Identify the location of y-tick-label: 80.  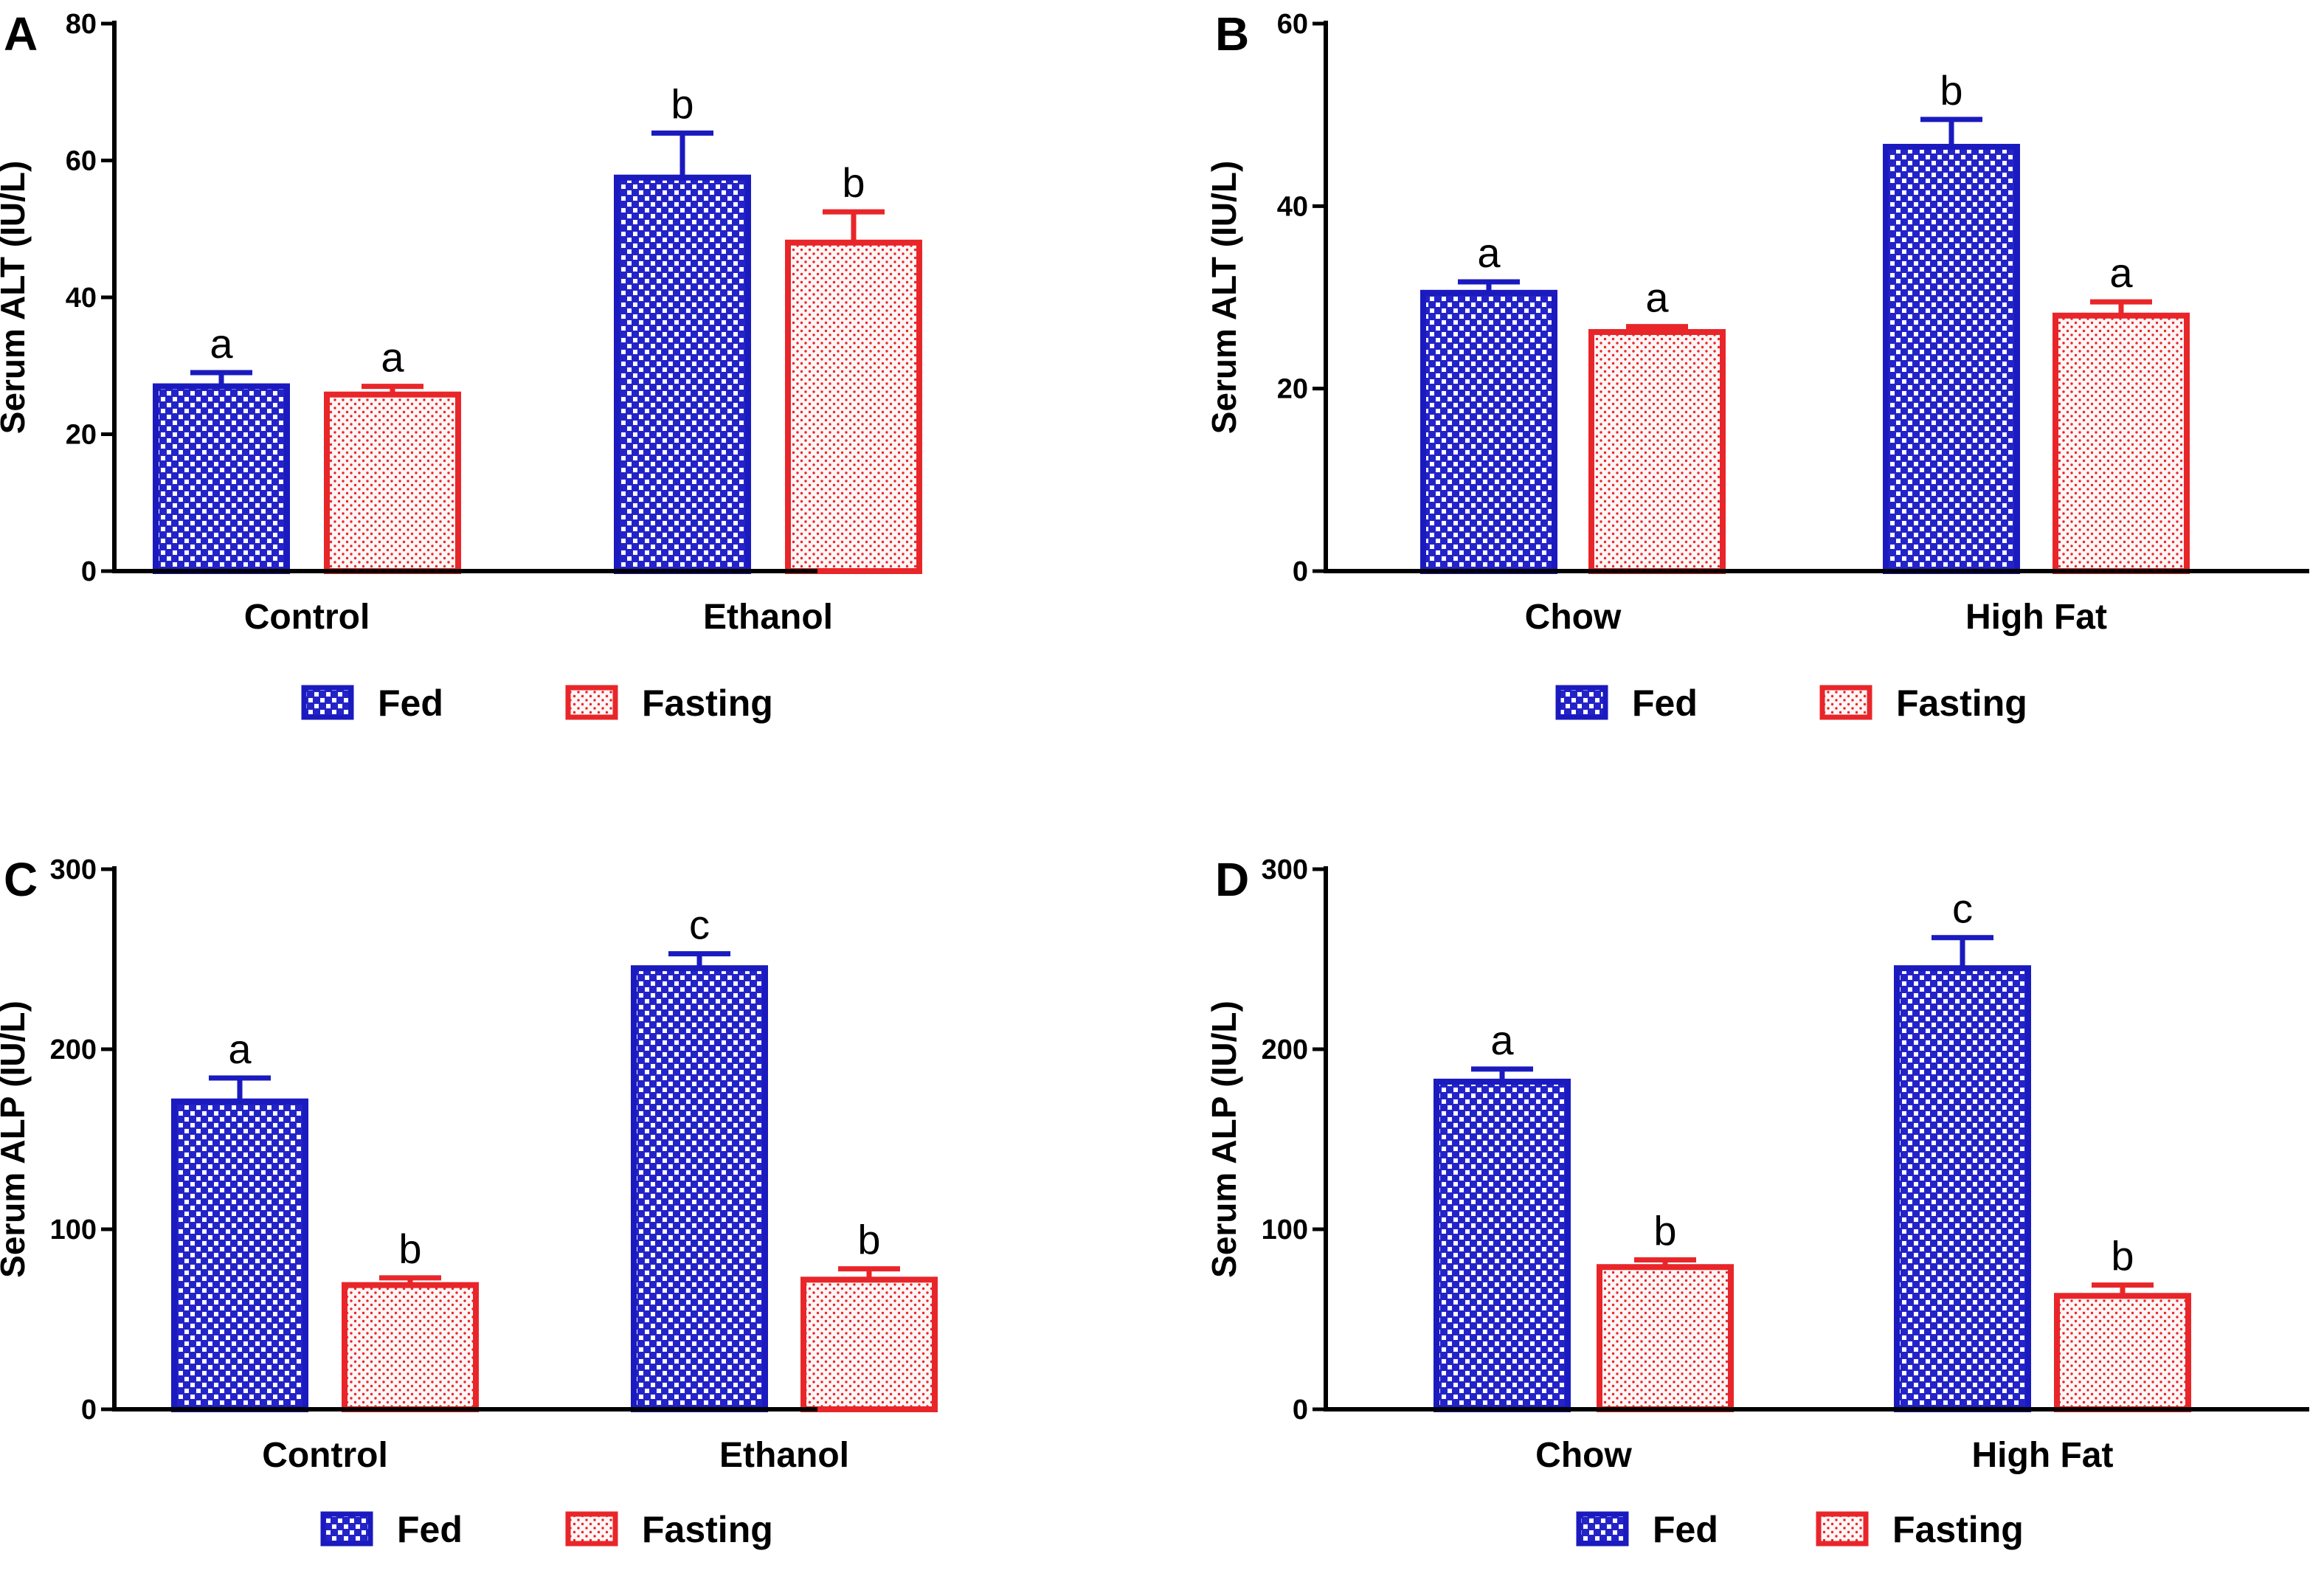
(81, 24).